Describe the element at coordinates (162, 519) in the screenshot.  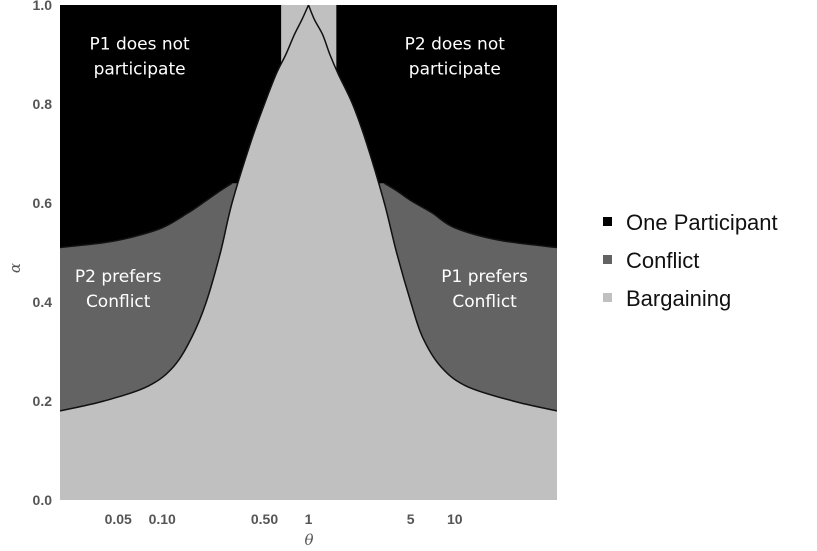
I see `x-tick-label: 0.10` at that location.